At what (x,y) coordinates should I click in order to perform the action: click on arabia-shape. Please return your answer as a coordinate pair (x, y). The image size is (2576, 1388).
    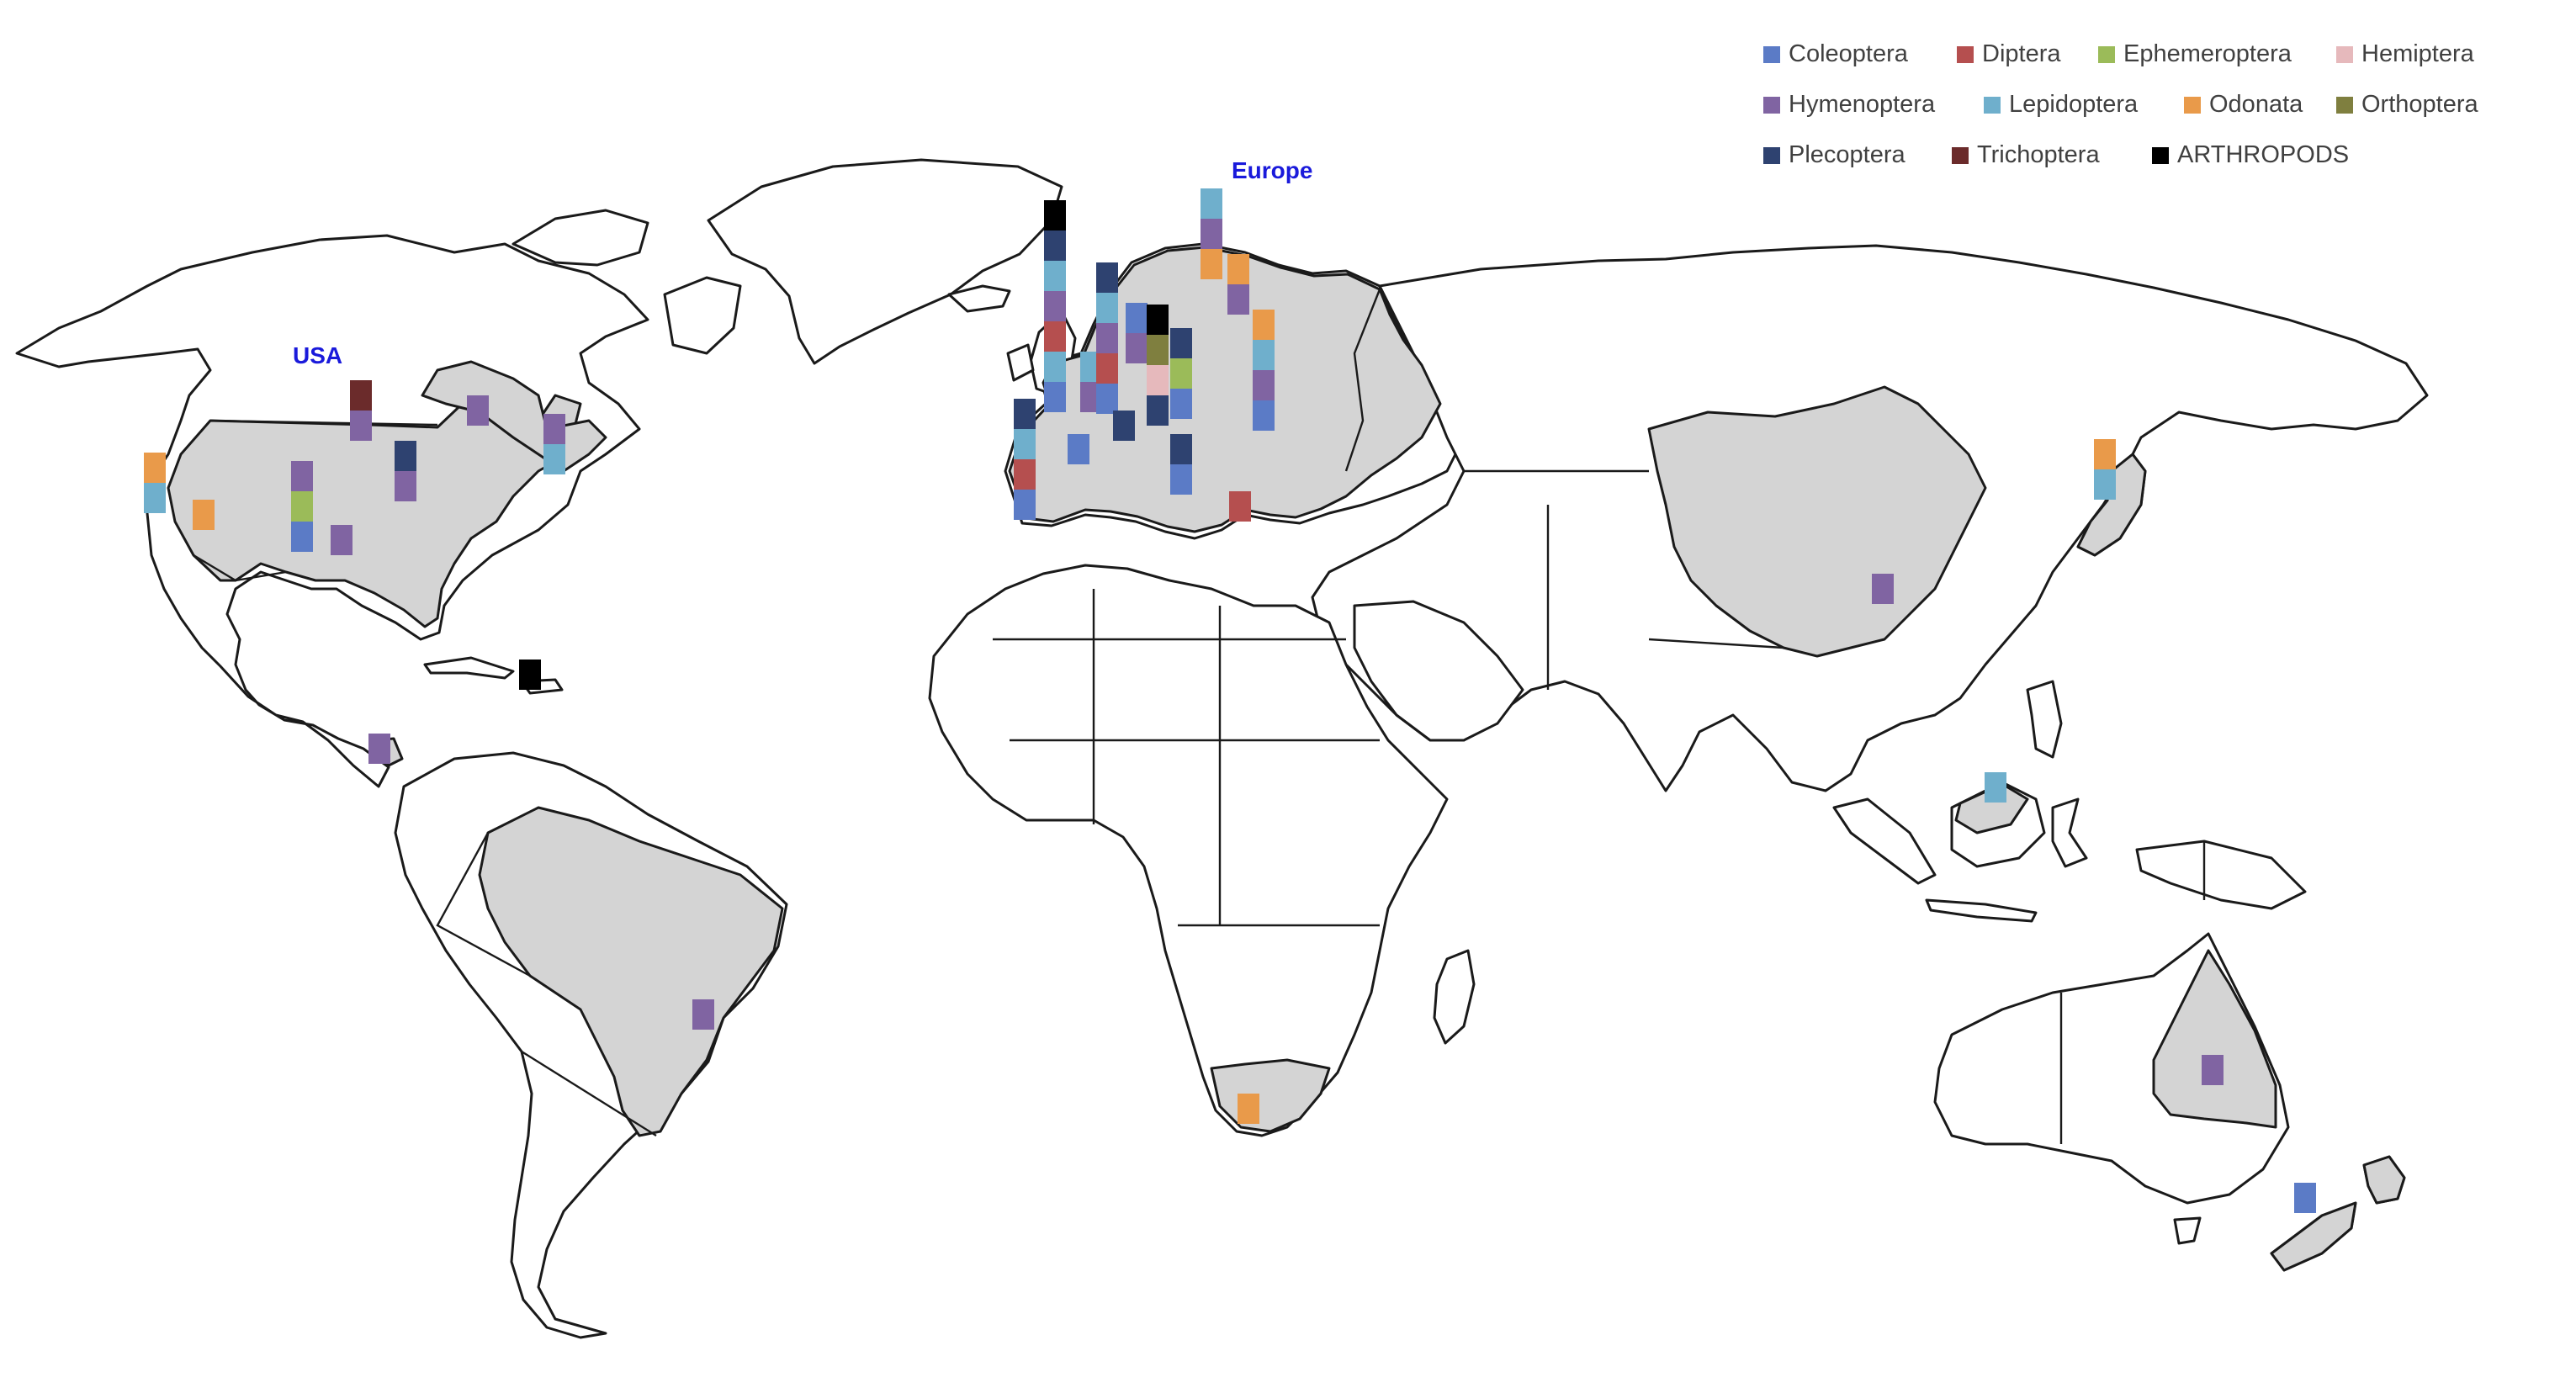
    Looking at the image, I should click on (1438, 671).